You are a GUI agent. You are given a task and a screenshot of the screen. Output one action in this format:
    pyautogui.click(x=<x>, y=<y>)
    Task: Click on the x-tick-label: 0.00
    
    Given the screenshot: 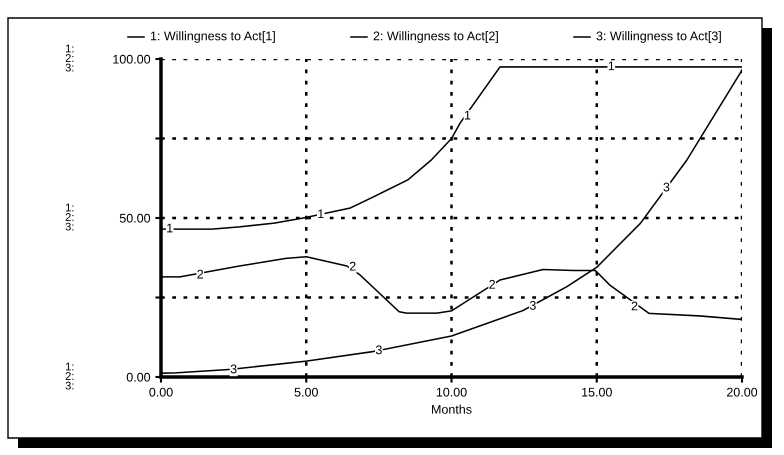 What is the action you would take?
    pyautogui.click(x=161, y=392)
    